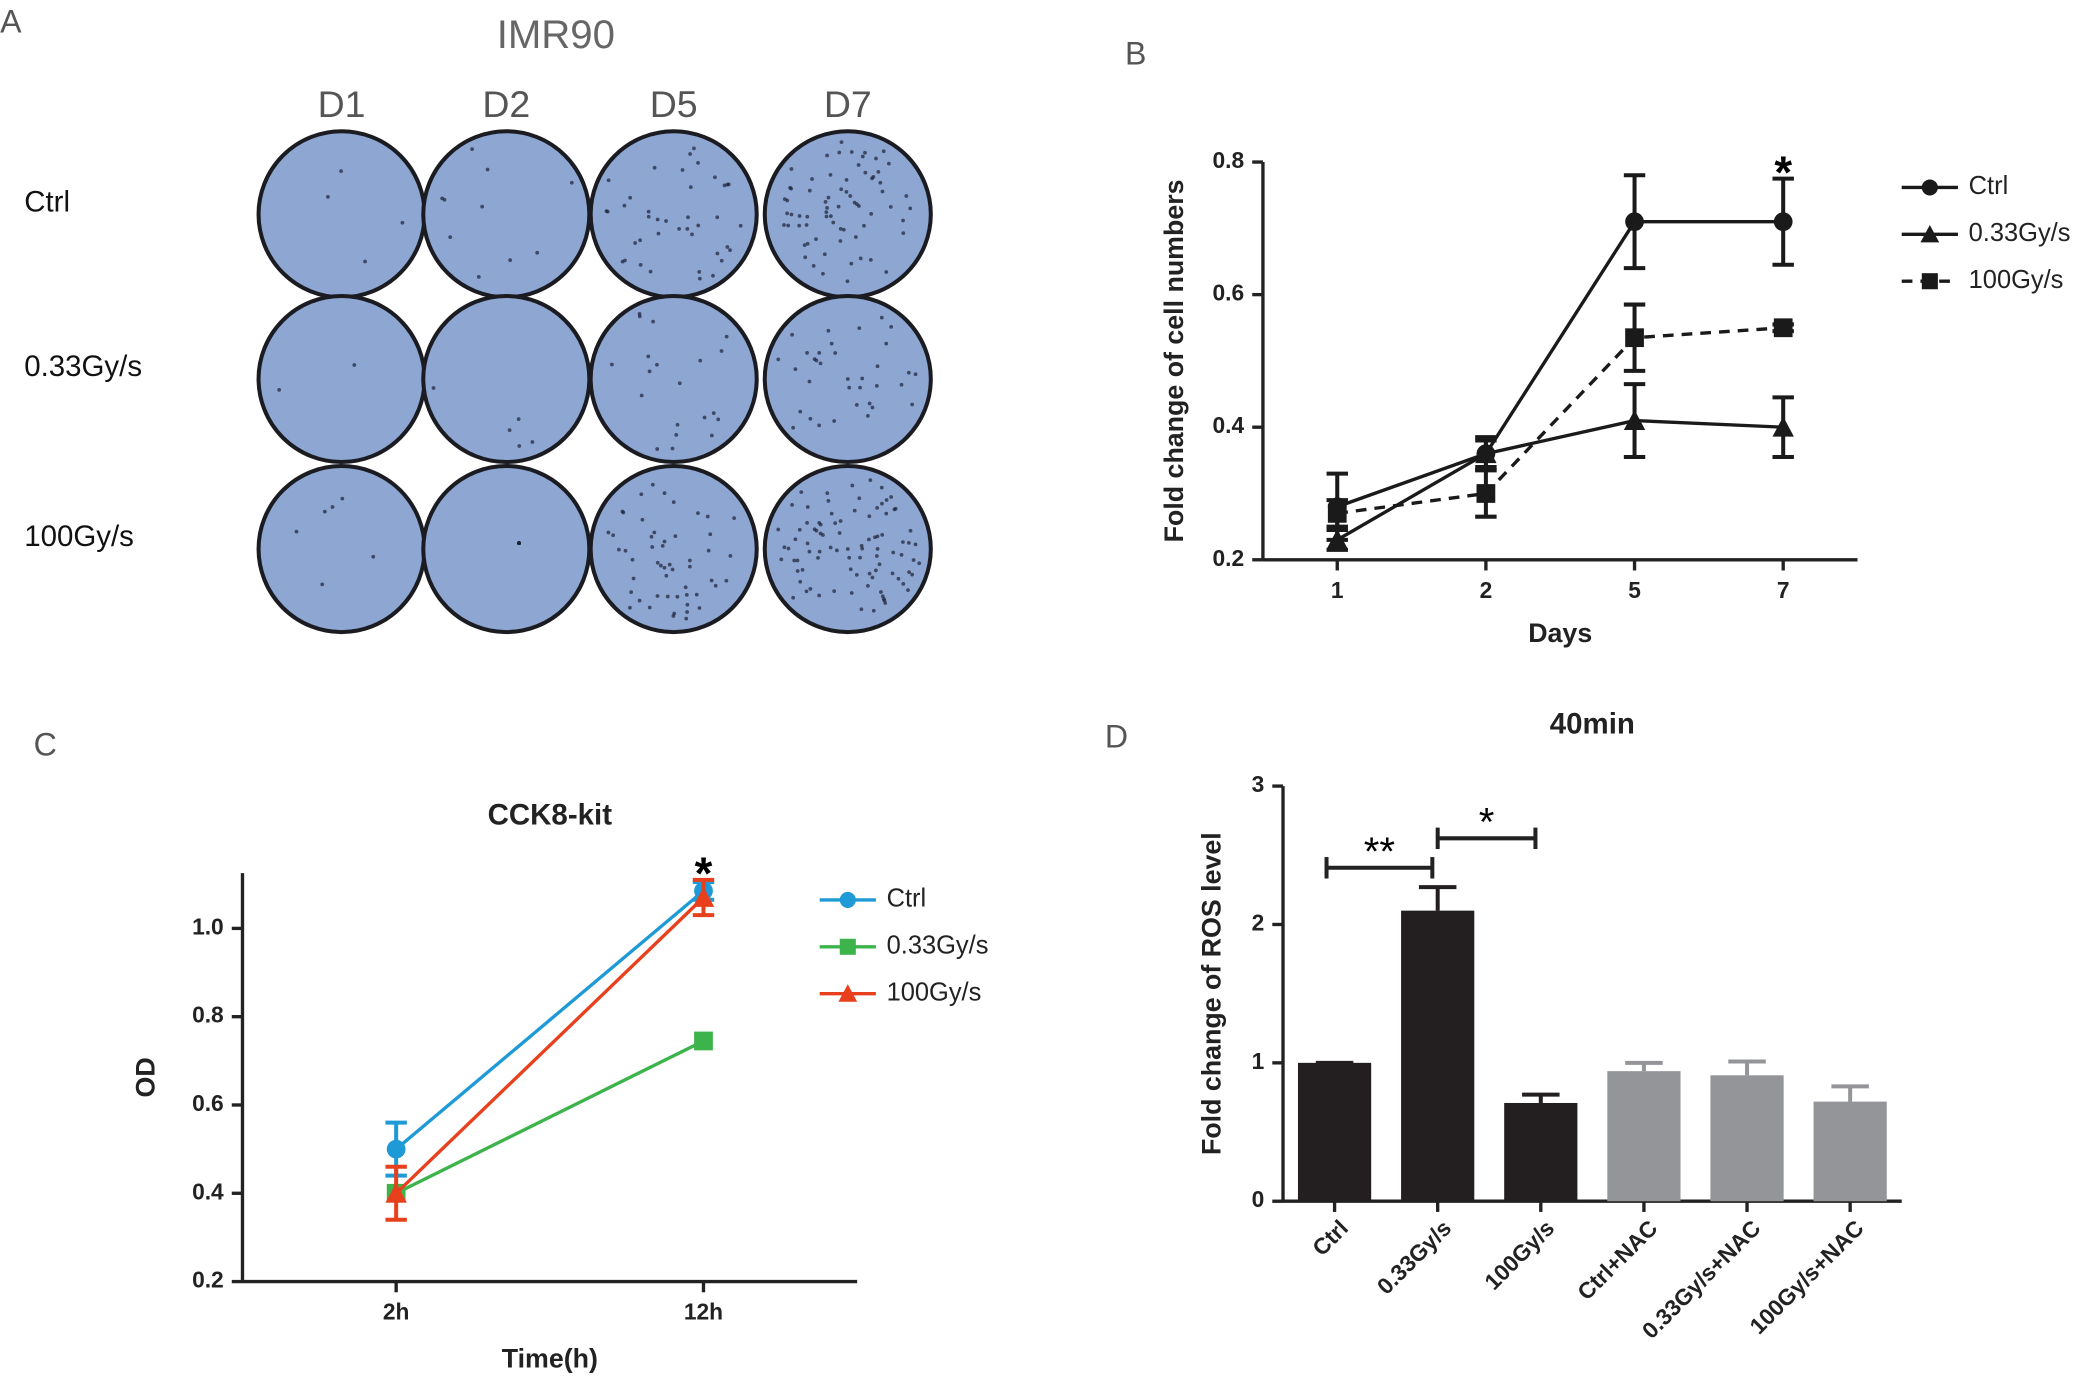 Image resolution: width=2100 pixels, height=1378 pixels. Describe the element at coordinates (1135, 54) in the screenshot. I see `panel-label: B` at that location.